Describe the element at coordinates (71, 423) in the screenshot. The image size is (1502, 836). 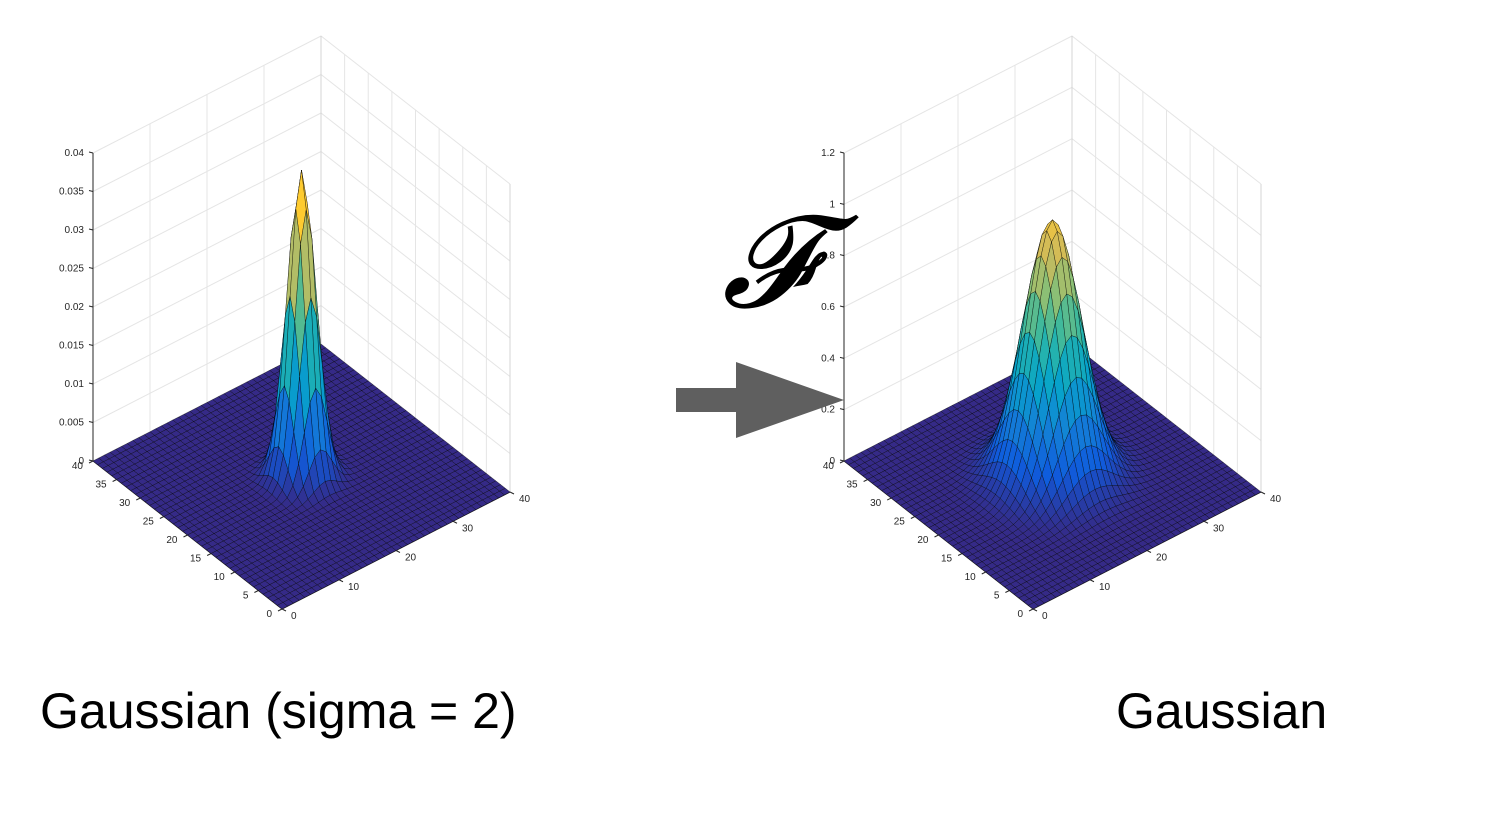
I see `z-tick-label: 0.005` at that location.